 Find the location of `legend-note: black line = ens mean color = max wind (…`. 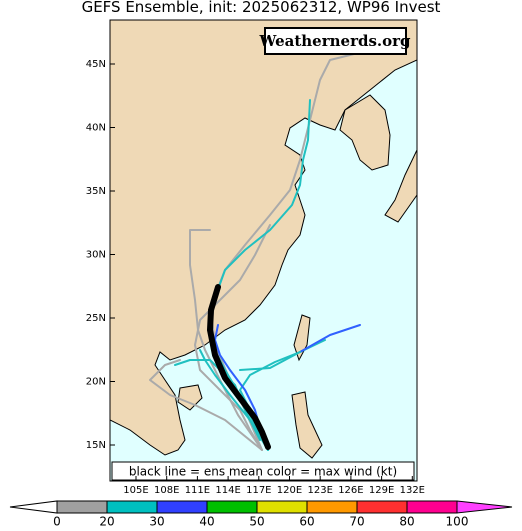

legend-note: black line = ens mean color = max wind (… is located at coordinates (263, 472).